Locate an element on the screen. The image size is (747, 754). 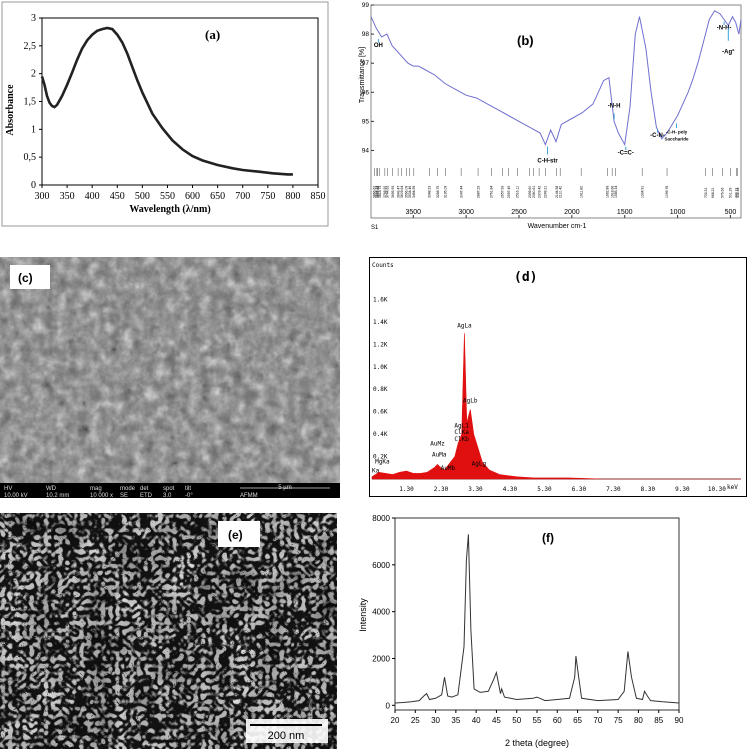
uv-x-tick-label: 500 is located at coordinates (142, 196).